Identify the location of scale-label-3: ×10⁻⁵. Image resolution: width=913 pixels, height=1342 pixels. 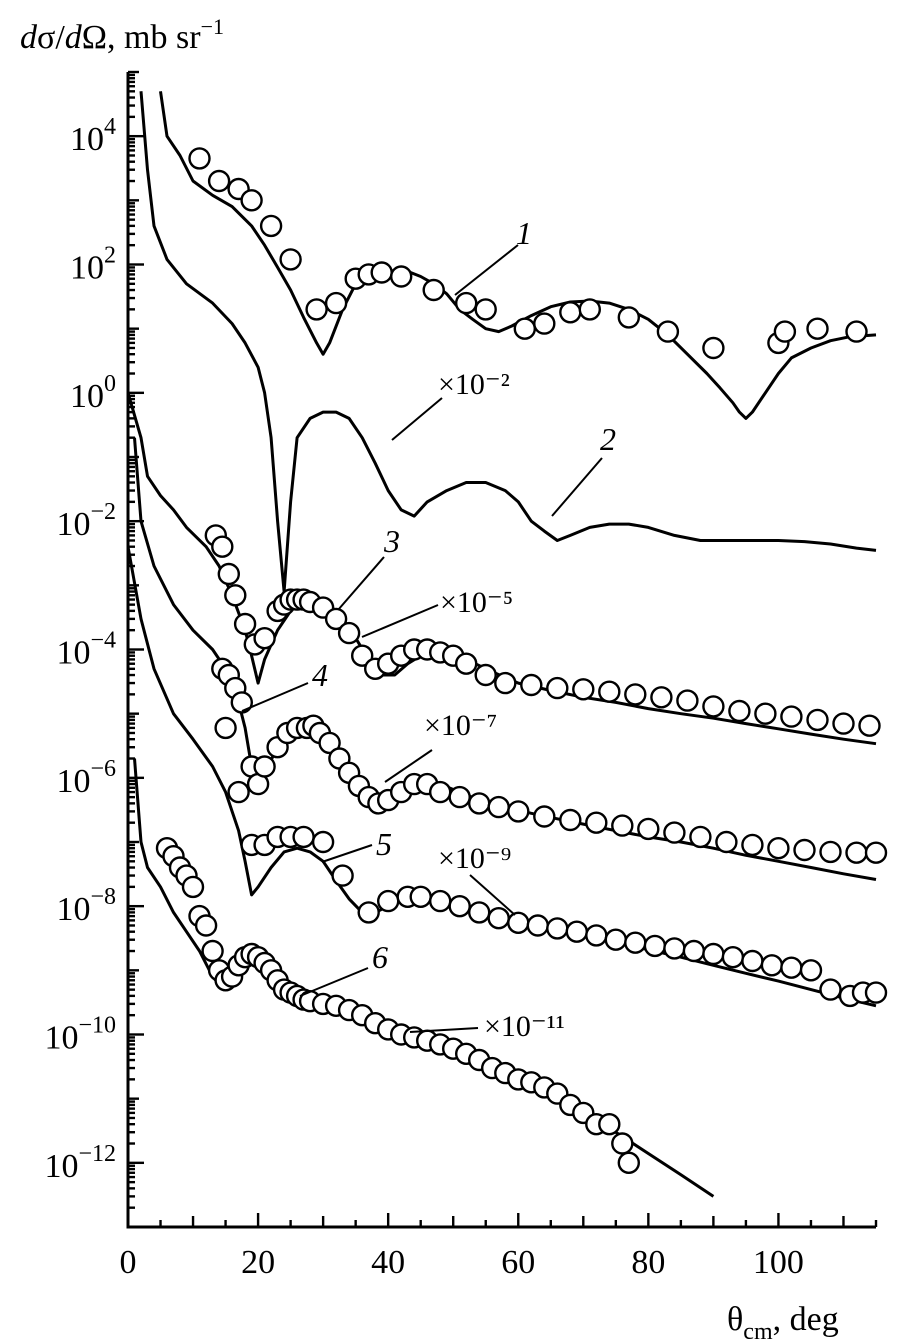
(476, 602).